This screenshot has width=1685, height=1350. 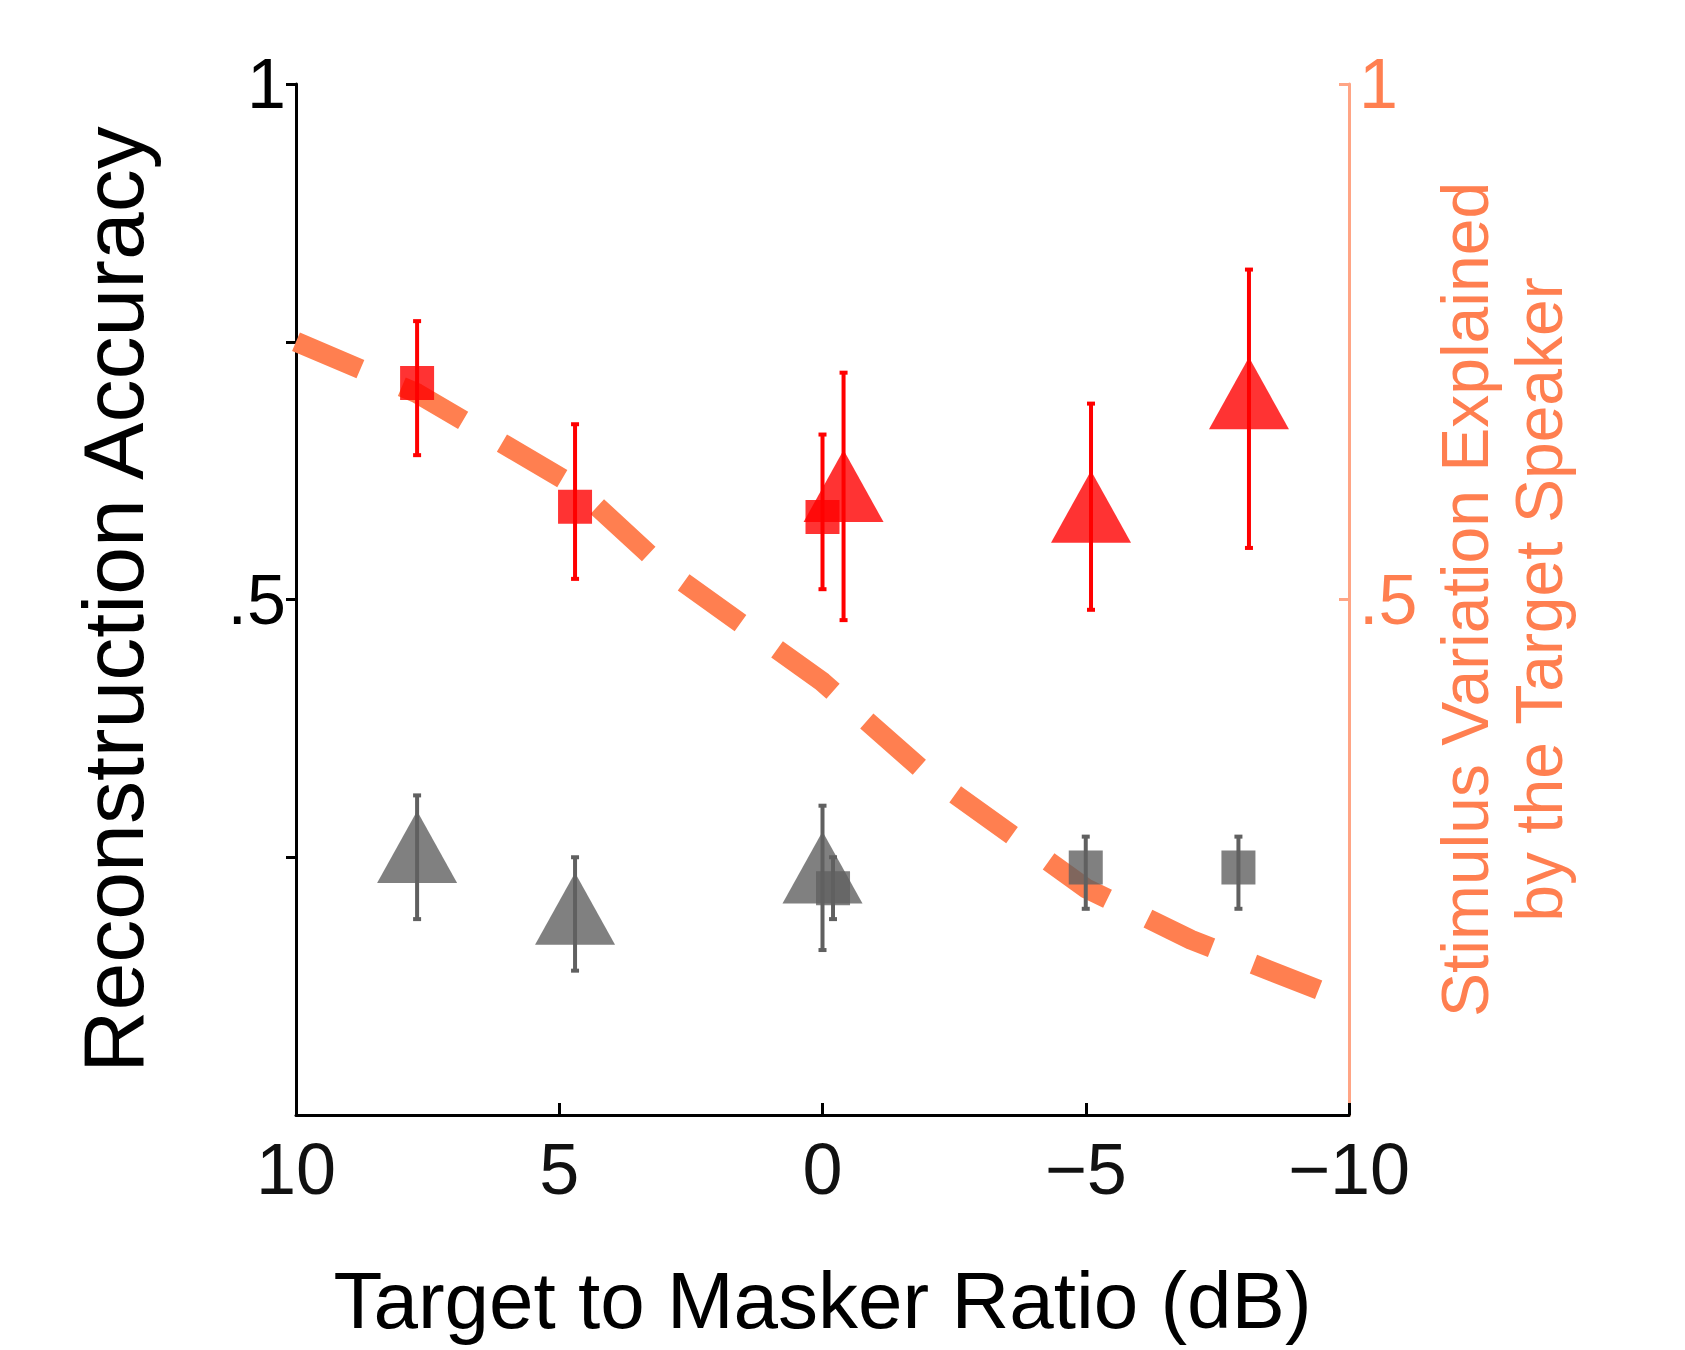 I want to click on x-tick-label: −10, so click(x=1349, y=1169).